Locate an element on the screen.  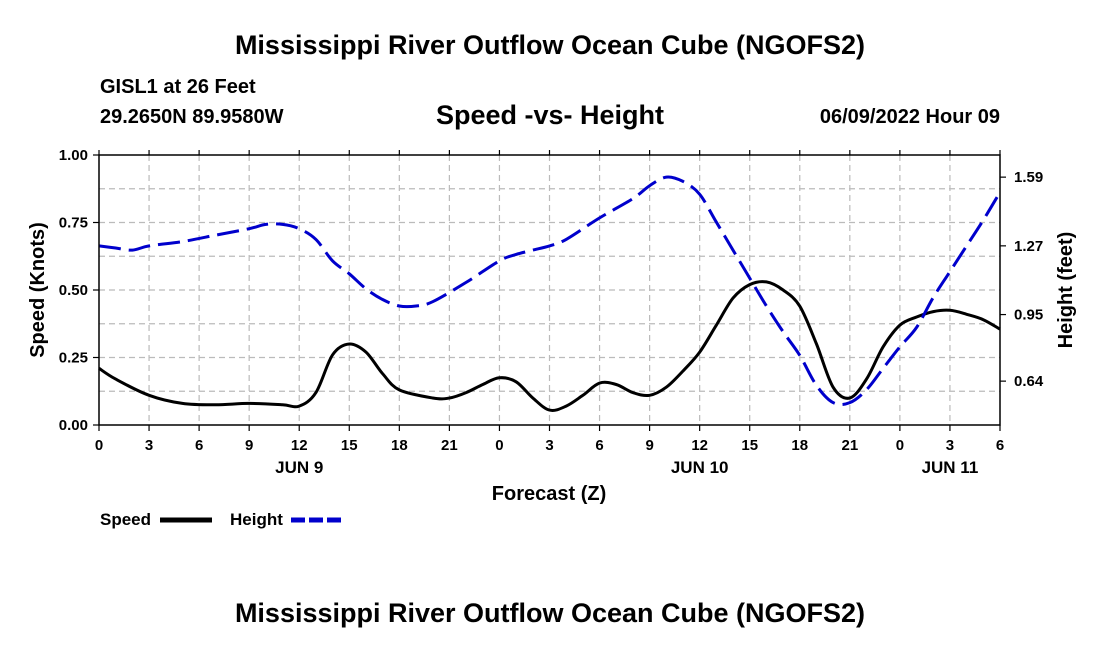
x-axis-label: Forecast (Z) is located at coordinates (549, 494).